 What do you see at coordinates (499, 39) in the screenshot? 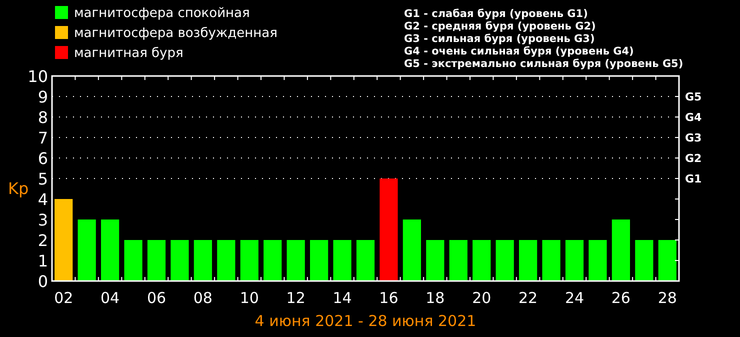
I see `text: G3 - сильная буря (уровень G3)` at bounding box center [499, 39].